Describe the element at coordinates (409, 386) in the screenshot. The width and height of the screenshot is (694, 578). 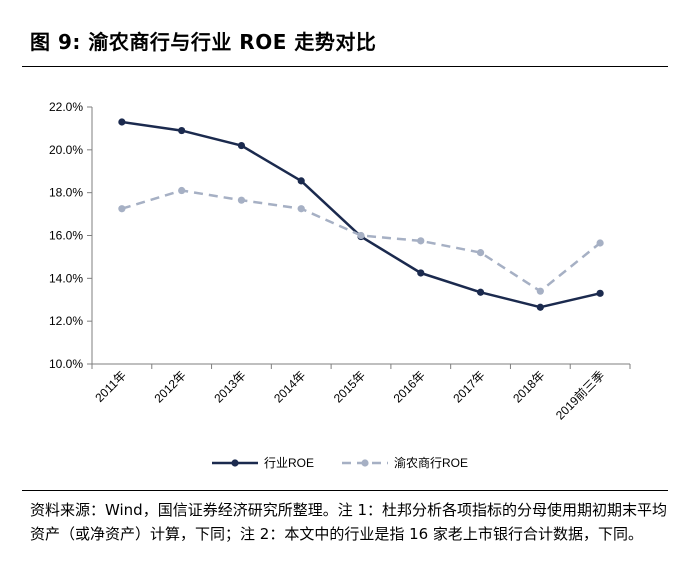
I see `x-tick-label: 2016年` at that location.